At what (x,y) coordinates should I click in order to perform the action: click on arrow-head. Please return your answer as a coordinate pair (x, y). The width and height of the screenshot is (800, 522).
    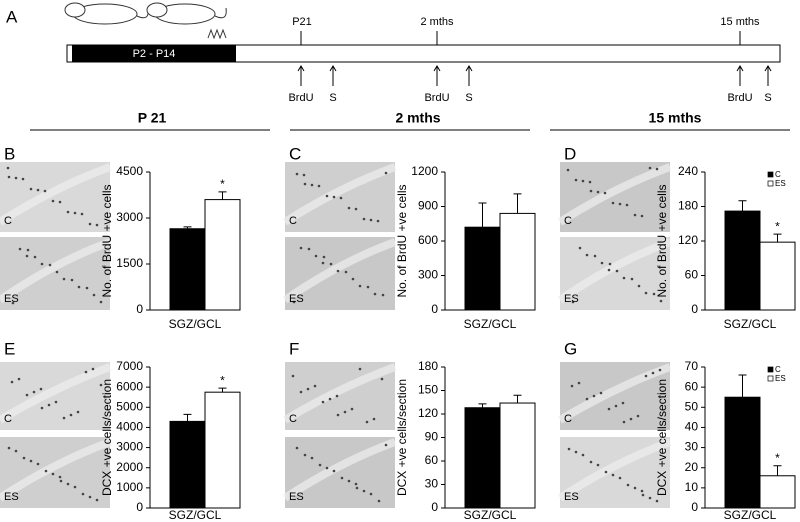
    Looking at the image, I should click on (740, 68).